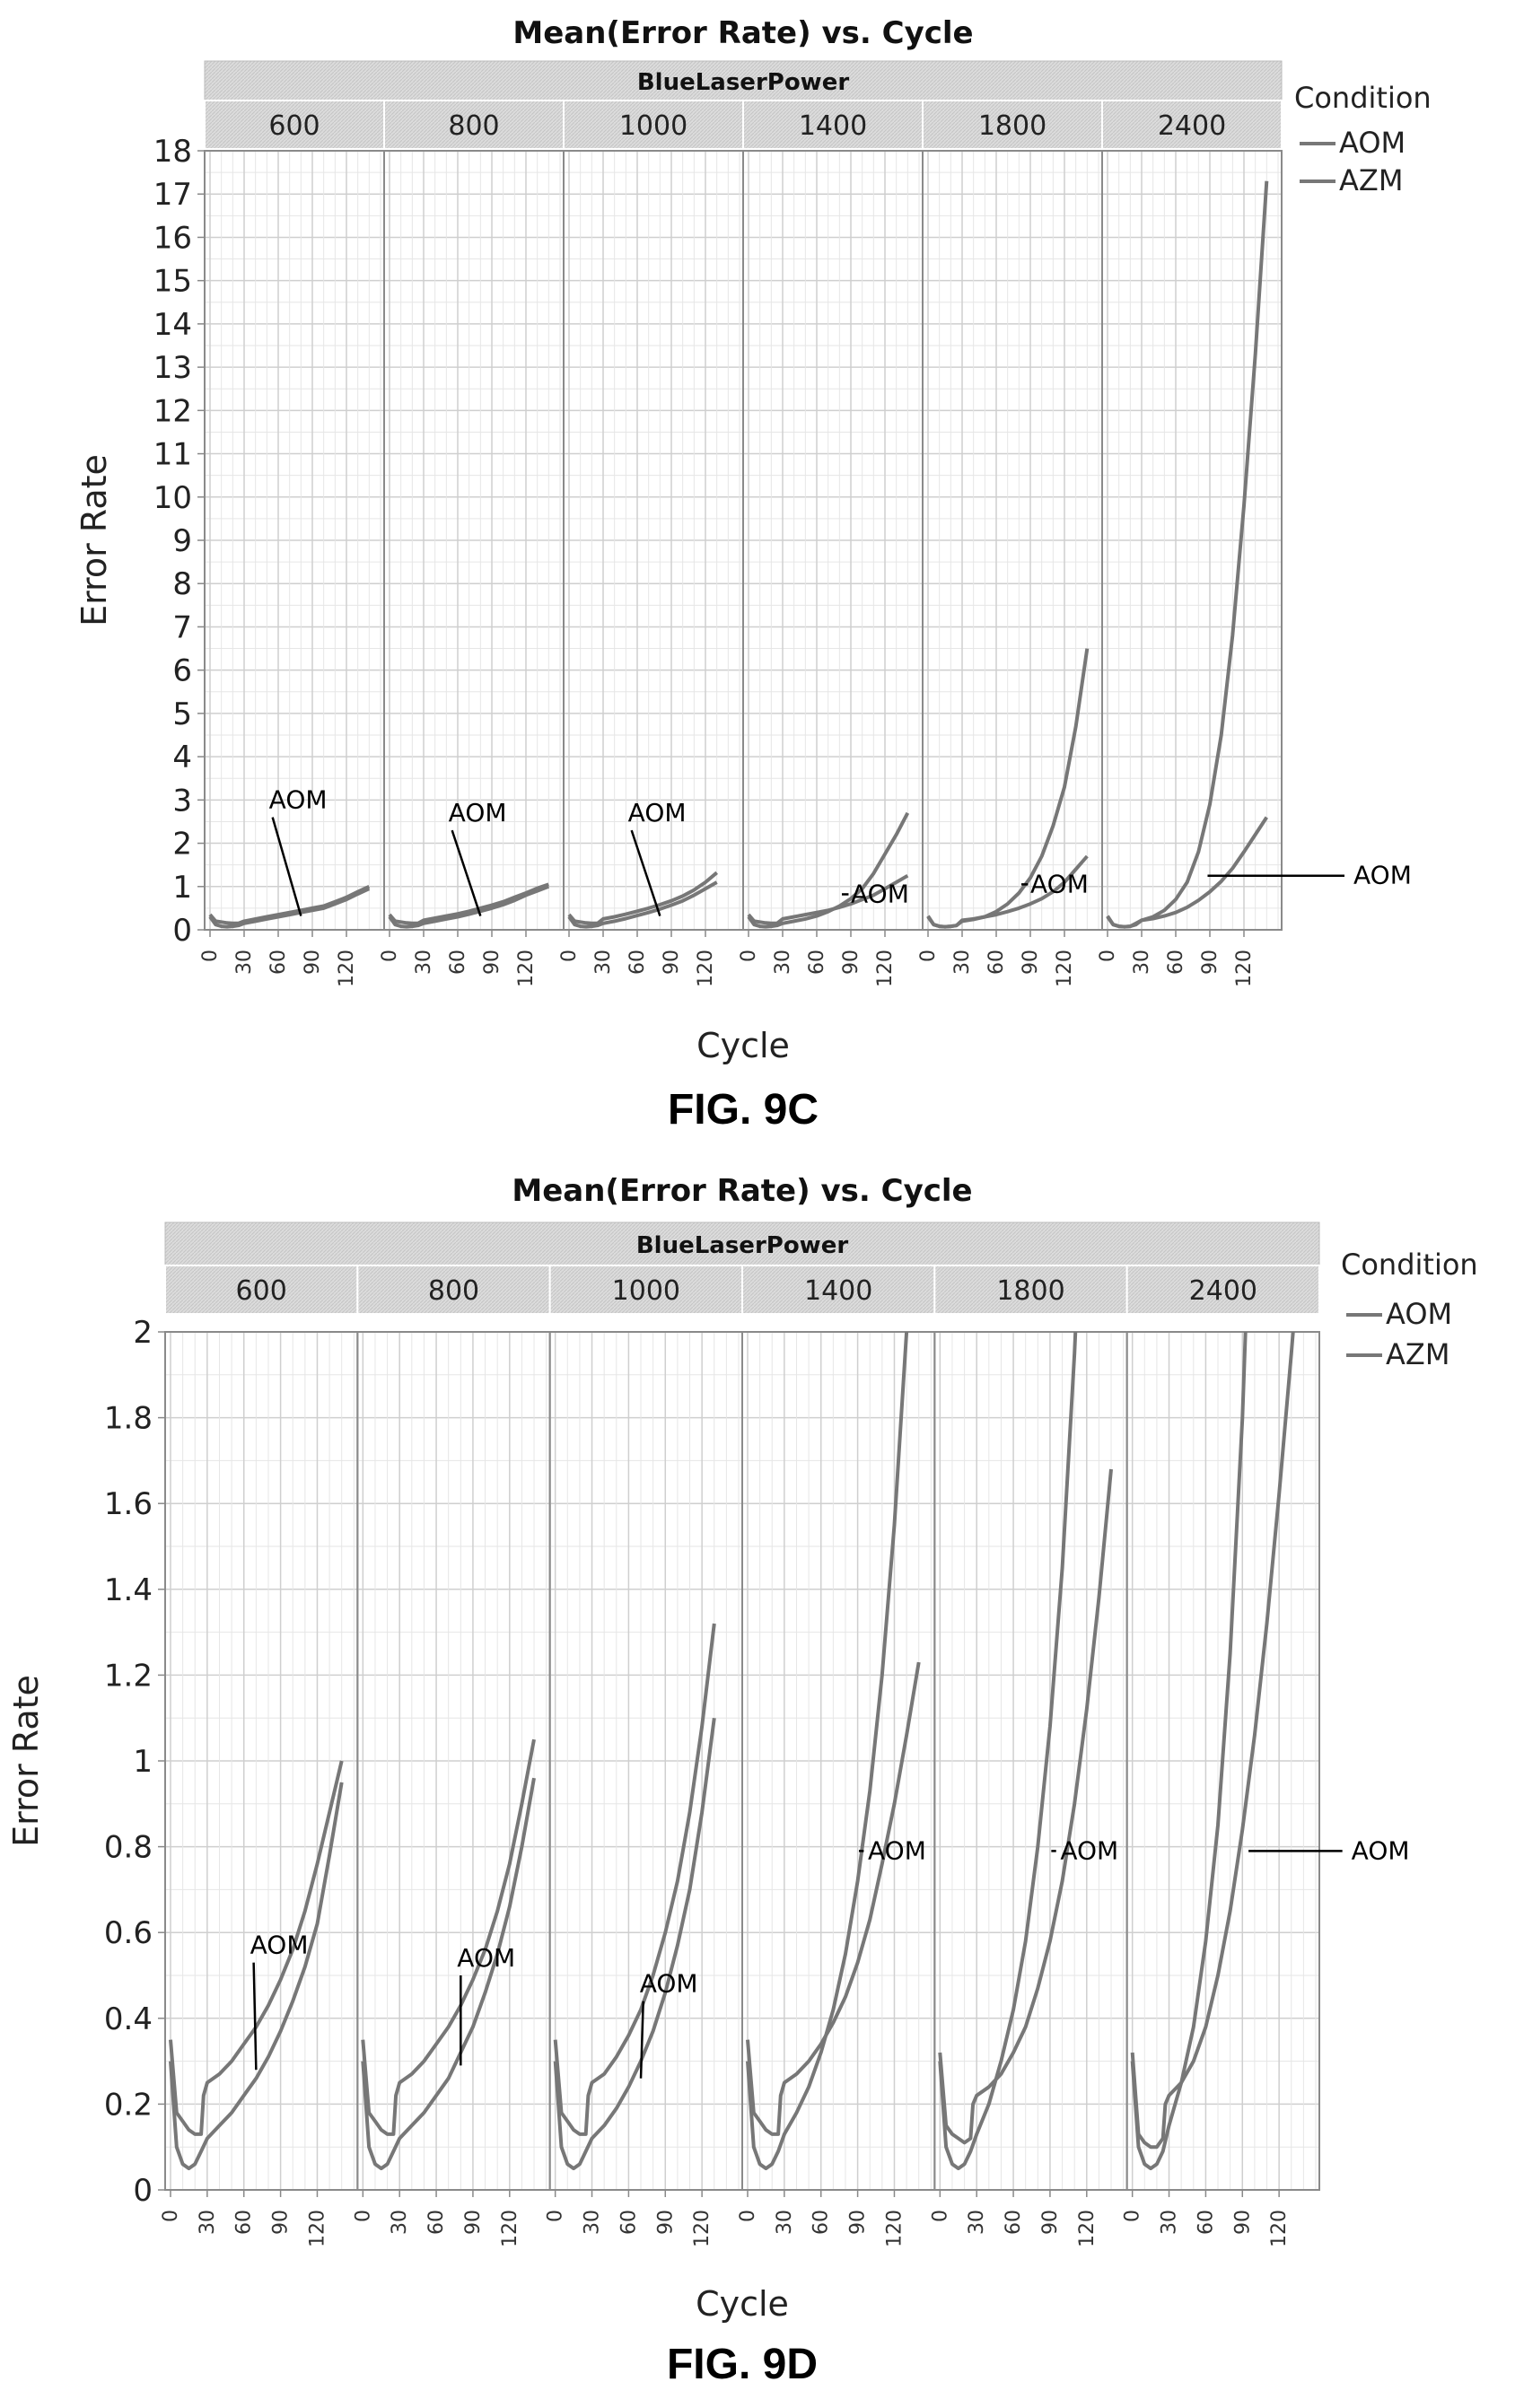 Image resolution: width=1515 pixels, height=2408 pixels. Describe the element at coordinates (143, 2191) in the screenshot. I see `y-tick-label: 0` at that location.